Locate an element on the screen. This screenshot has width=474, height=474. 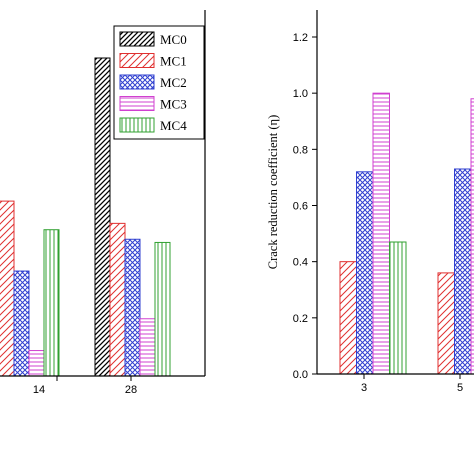
right-y-tick-label: 0.2 is located at coordinates (300, 319).